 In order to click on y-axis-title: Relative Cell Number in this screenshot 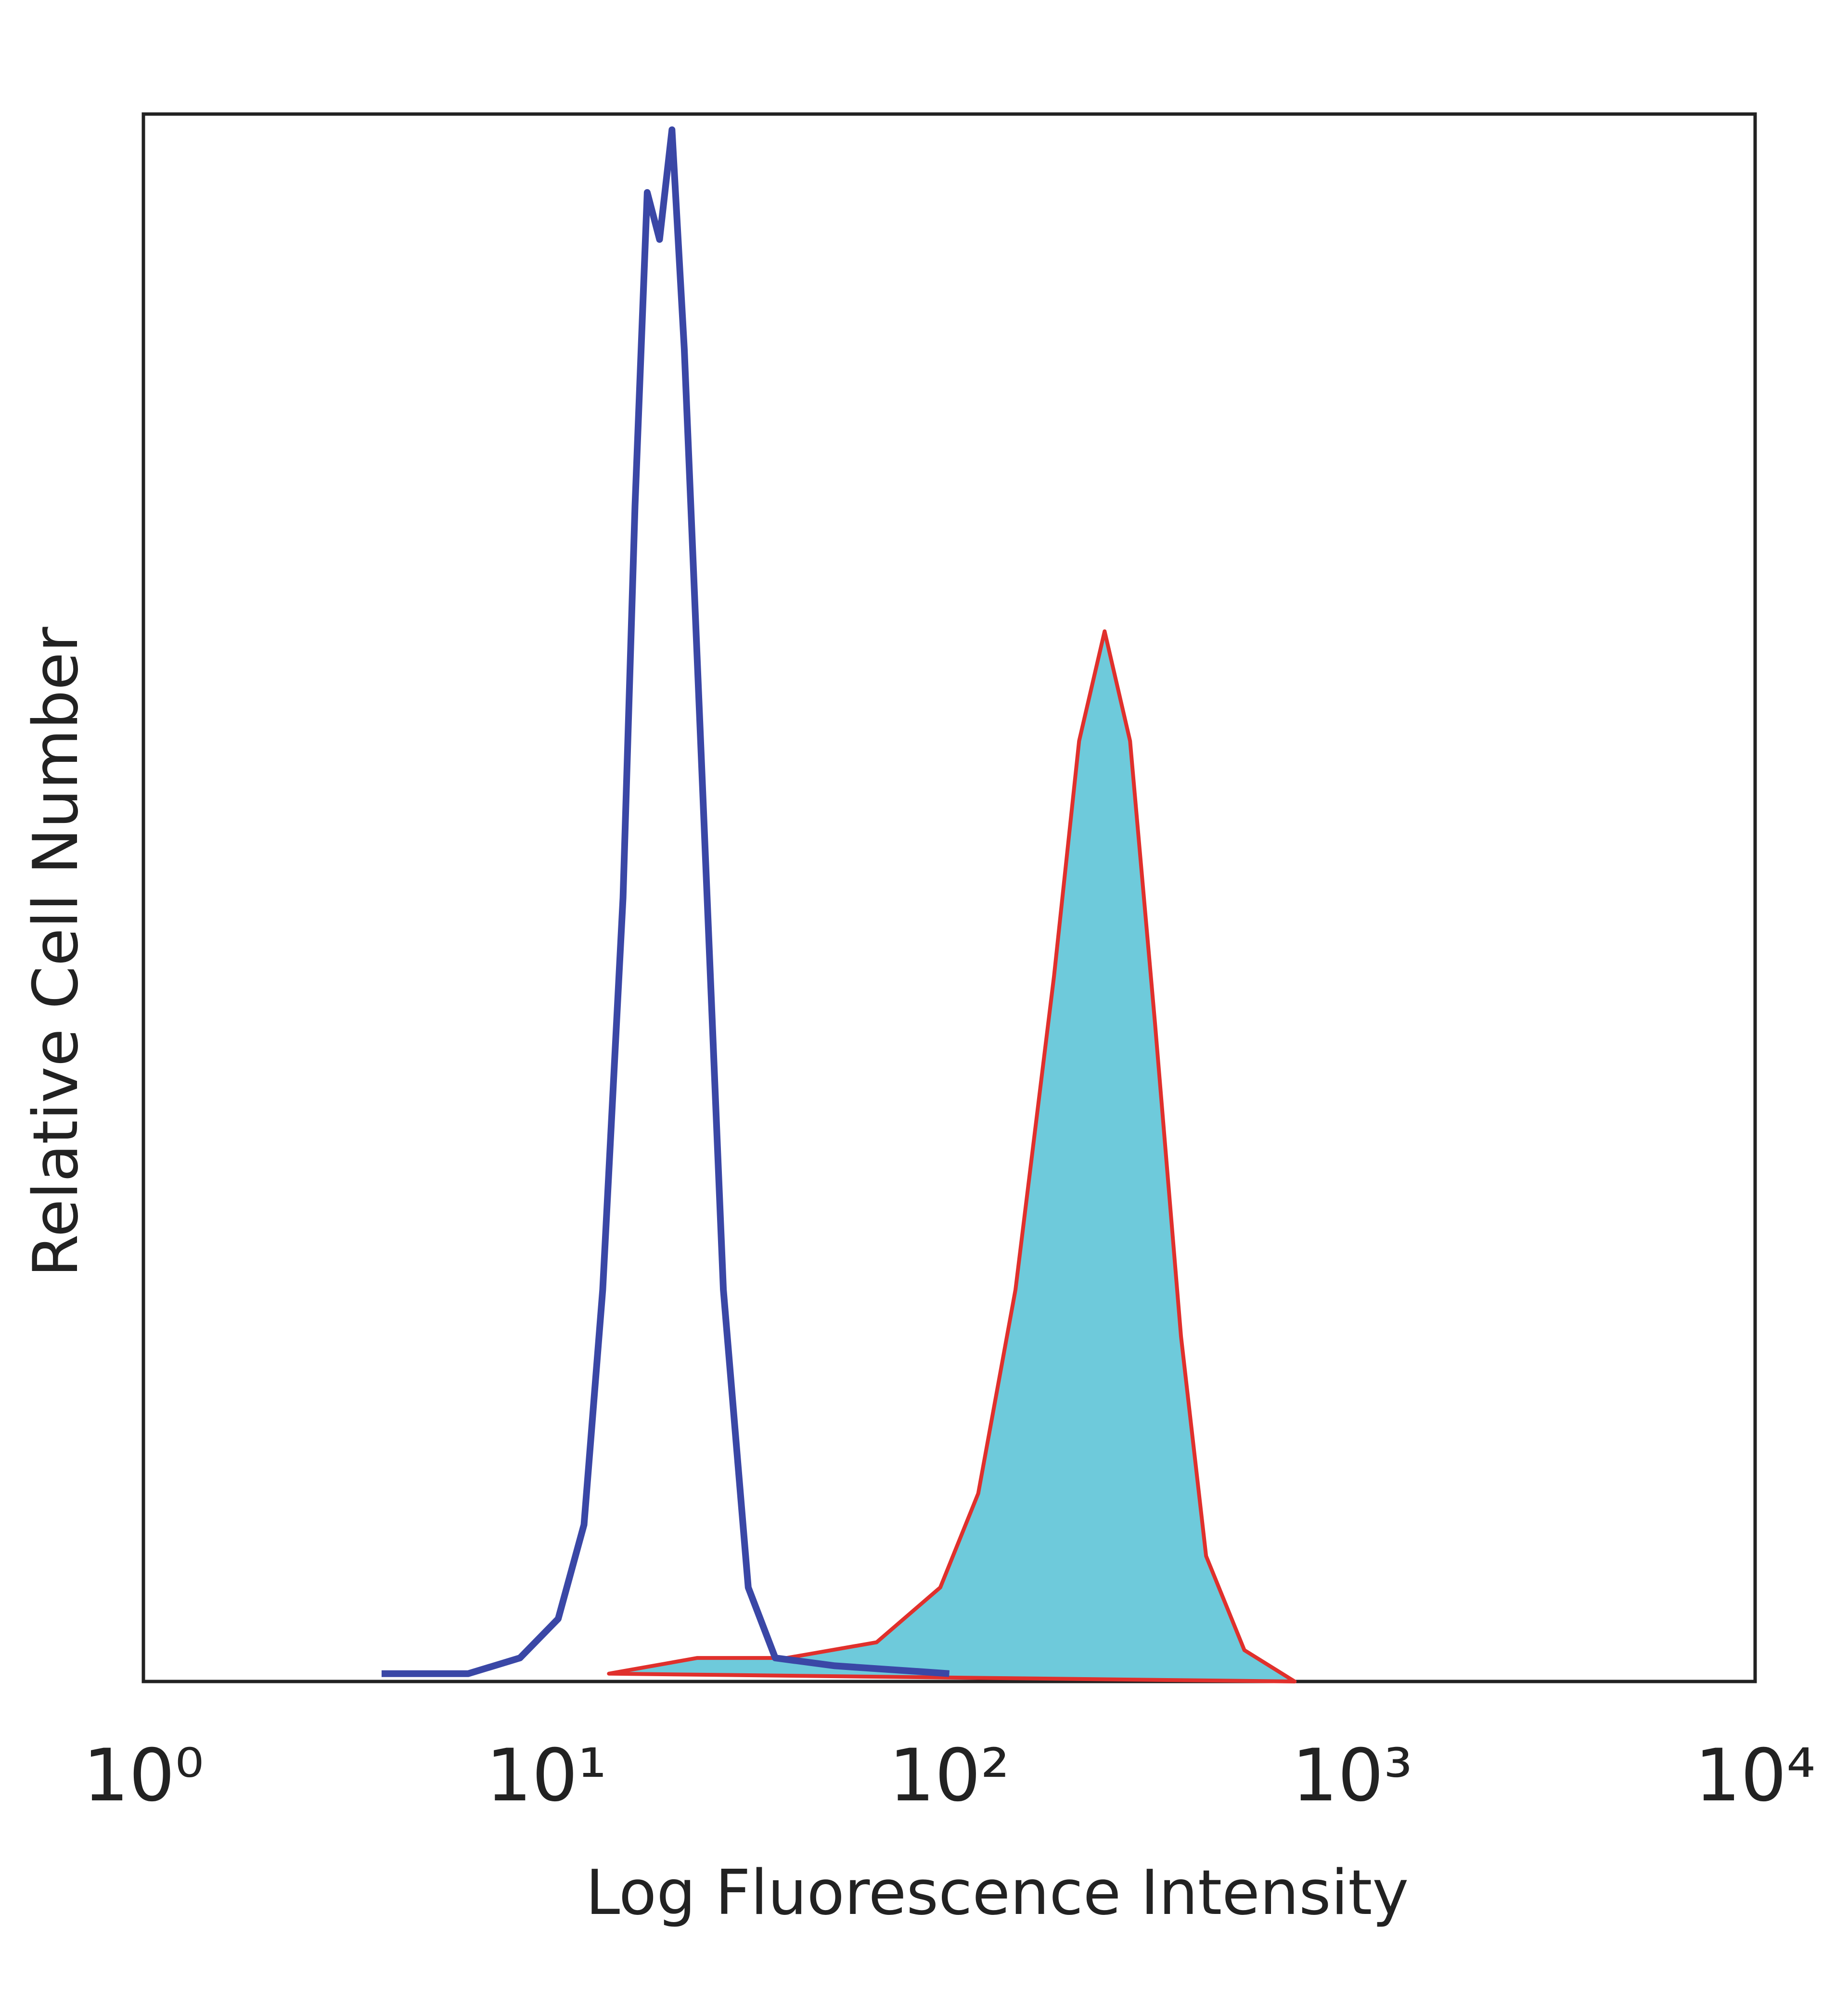, I will do `click(56, 952)`.